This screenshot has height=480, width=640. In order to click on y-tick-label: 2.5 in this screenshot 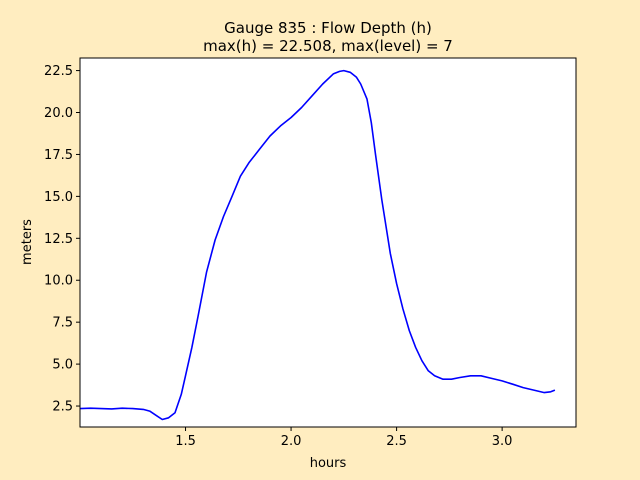, I will do `click(62, 407)`.